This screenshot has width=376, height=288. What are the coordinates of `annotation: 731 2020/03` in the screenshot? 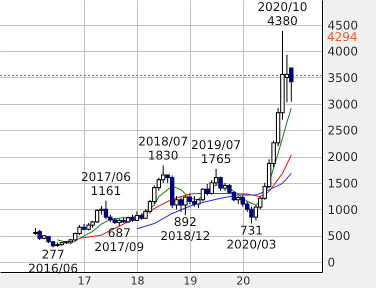 It's located at (251, 237).